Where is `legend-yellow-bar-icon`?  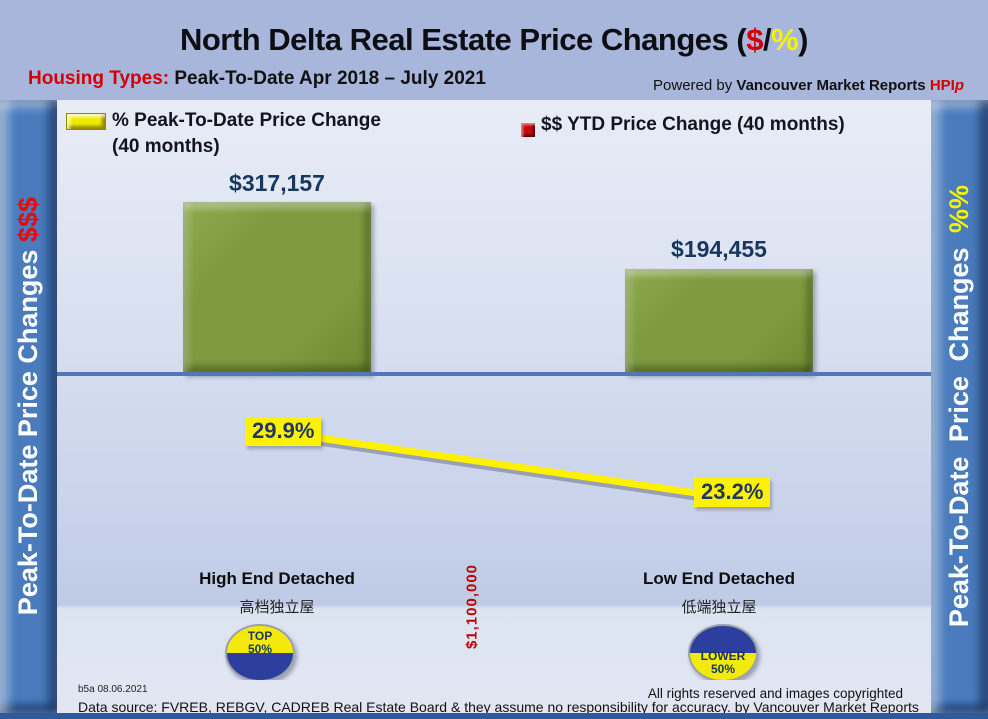
legend-yellow-bar-icon is located at coordinates (86, 121).